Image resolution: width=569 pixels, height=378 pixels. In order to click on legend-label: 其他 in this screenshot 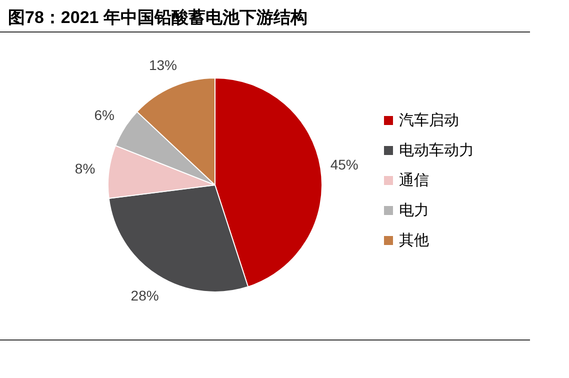, I will do `click(414, 240)`.